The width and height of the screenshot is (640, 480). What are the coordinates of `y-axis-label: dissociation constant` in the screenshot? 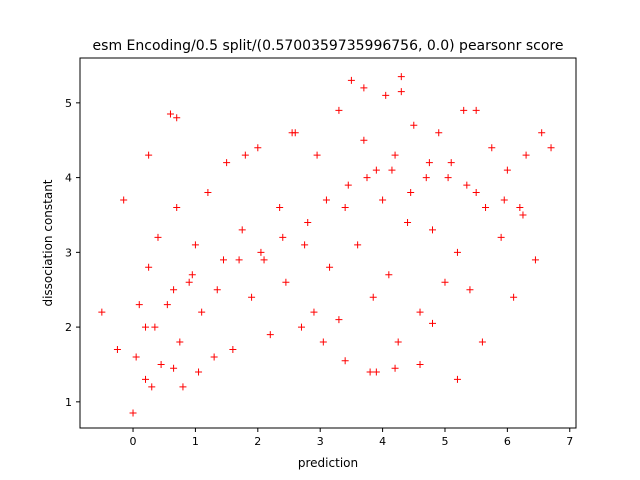 It's located at (48, 242).